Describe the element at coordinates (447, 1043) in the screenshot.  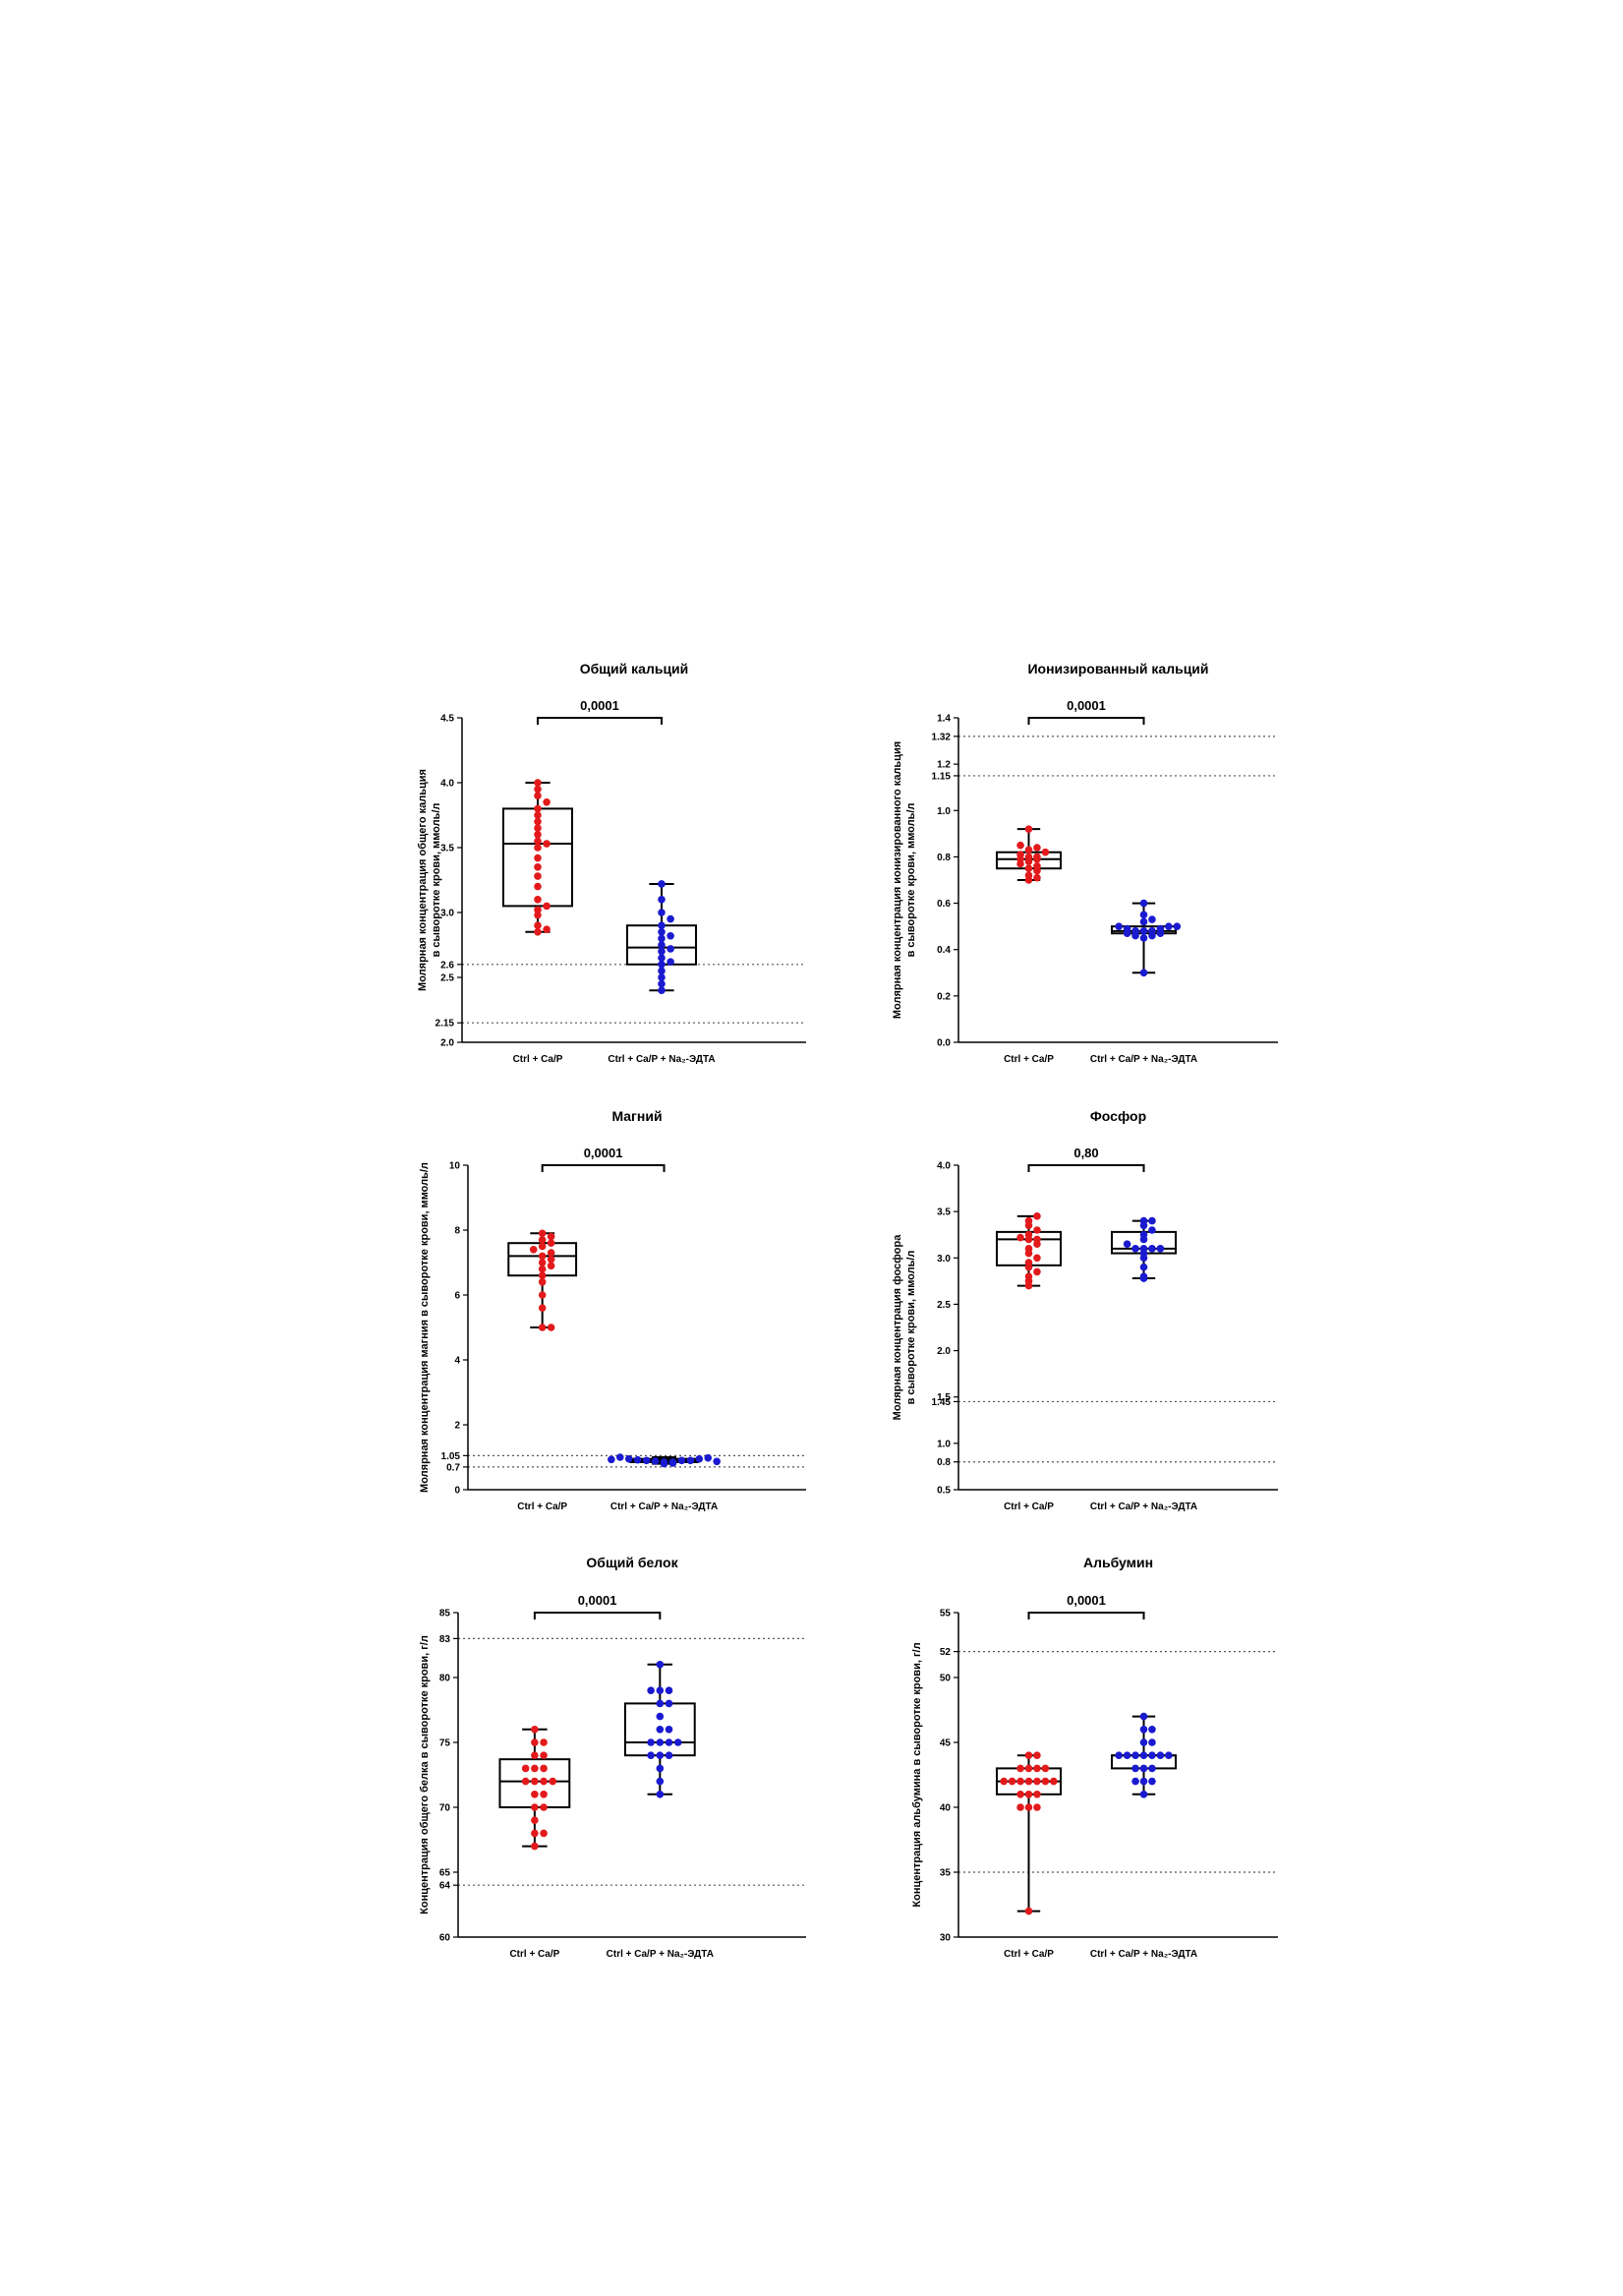
I see `y-tick-label: 2.0` at that location.